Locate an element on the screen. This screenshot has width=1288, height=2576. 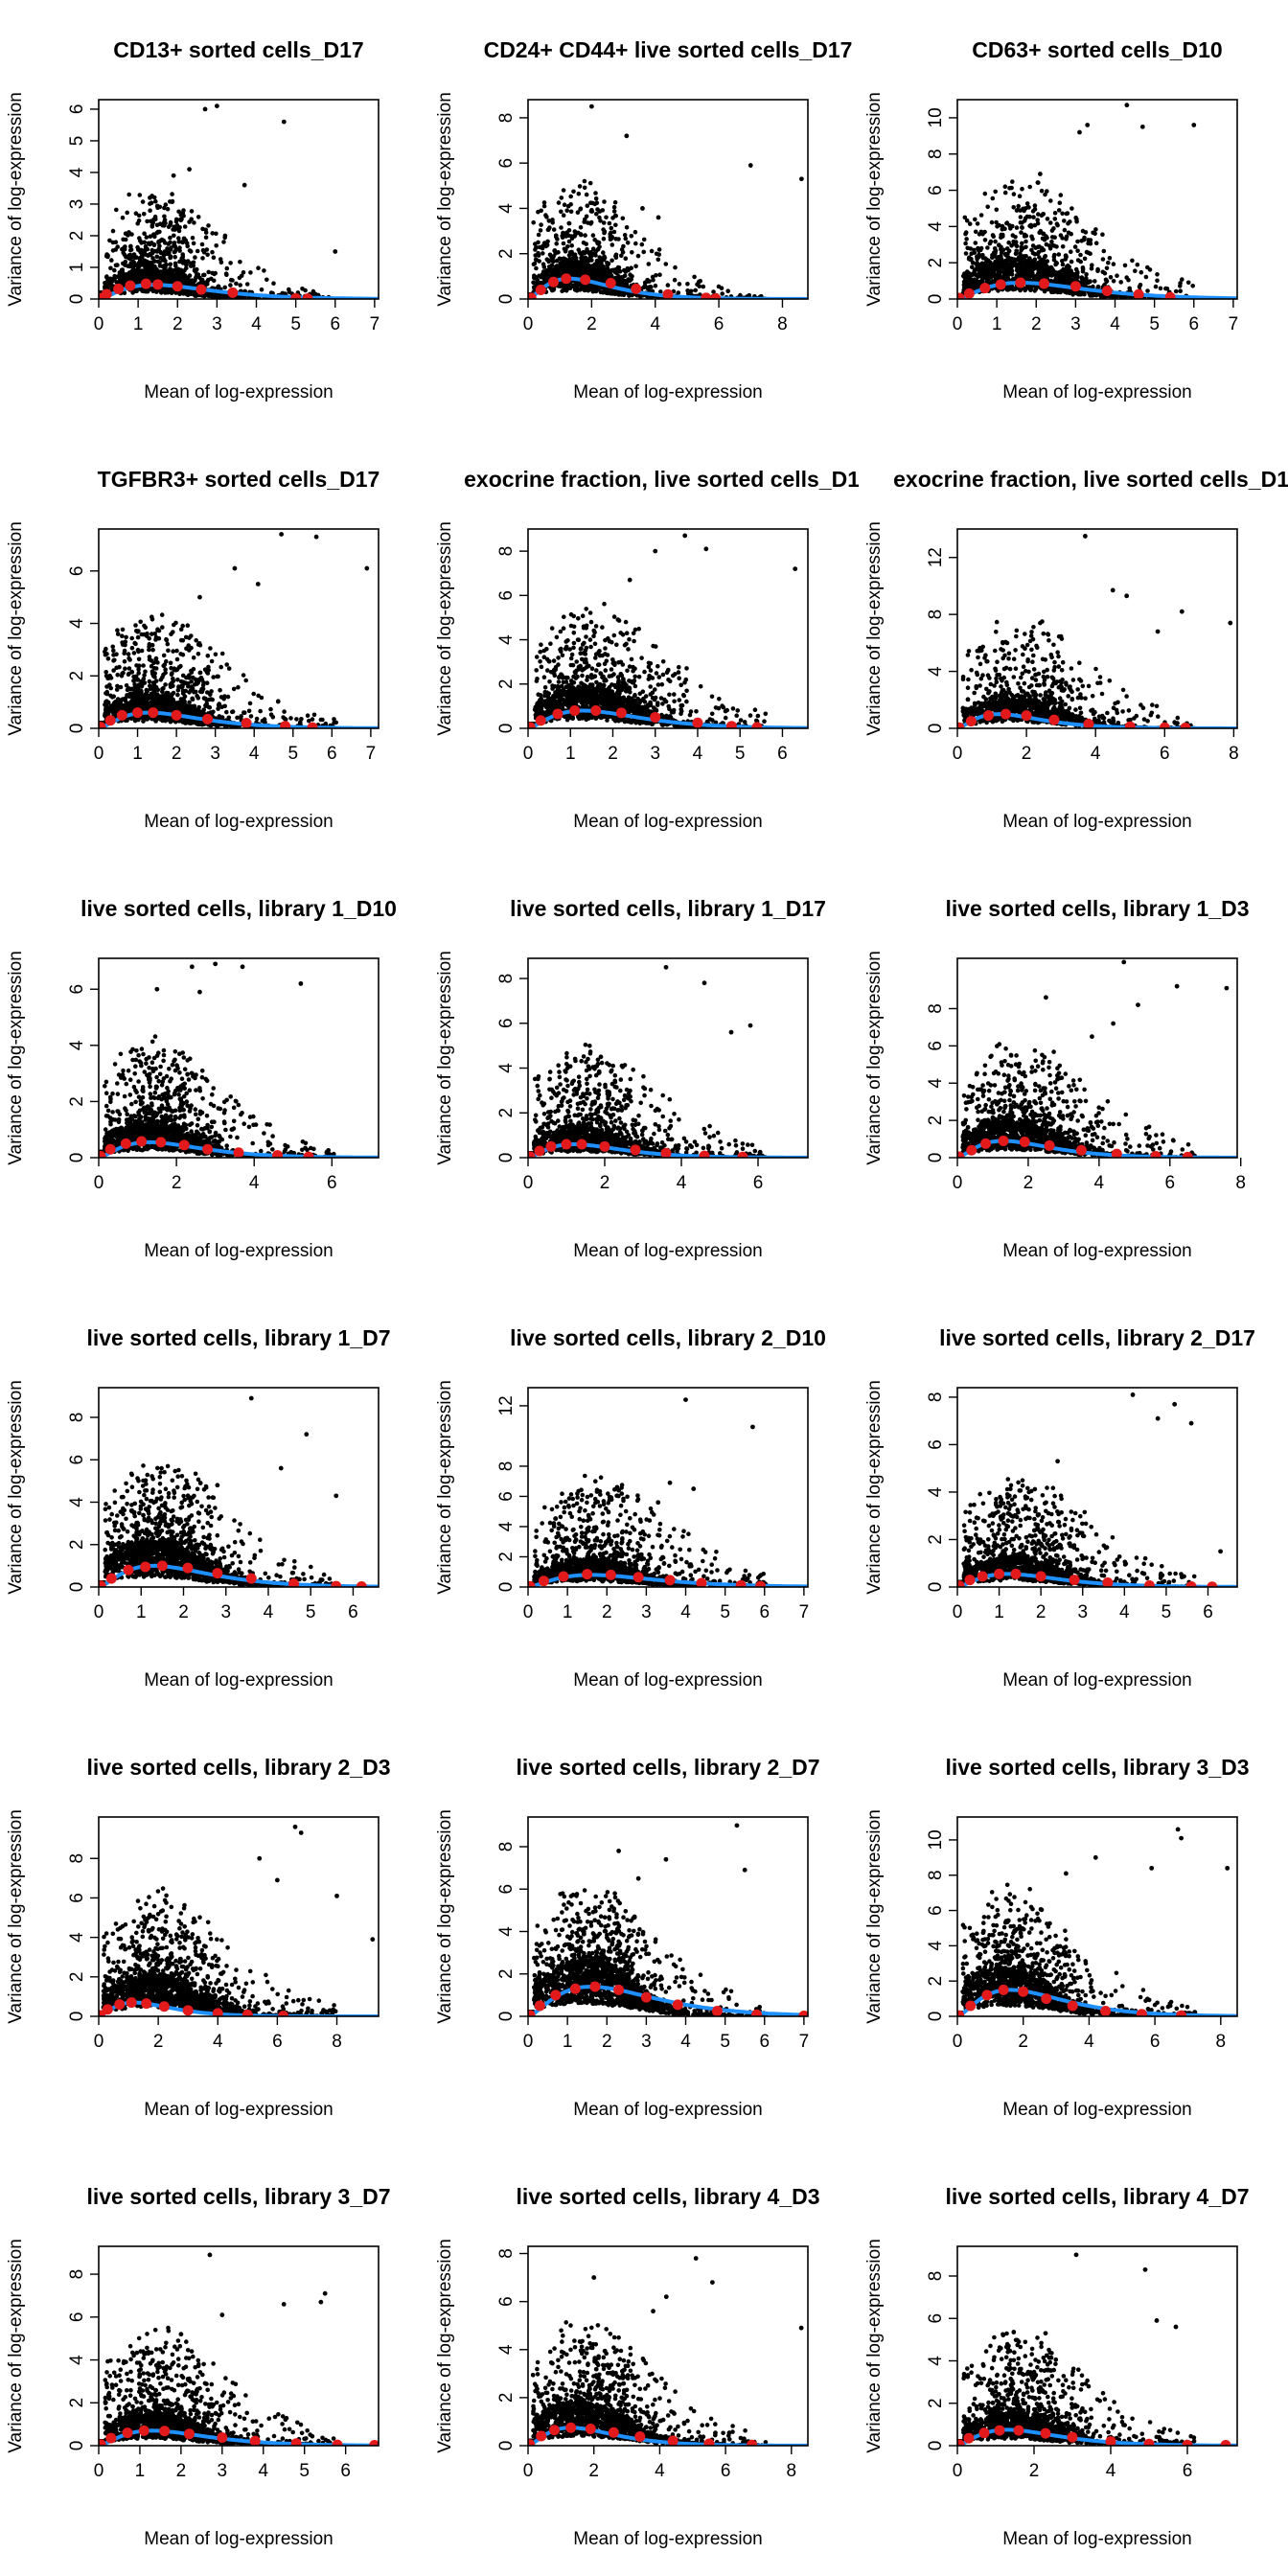
x-tick-label: 3 is located at coordinates (1075, 324).